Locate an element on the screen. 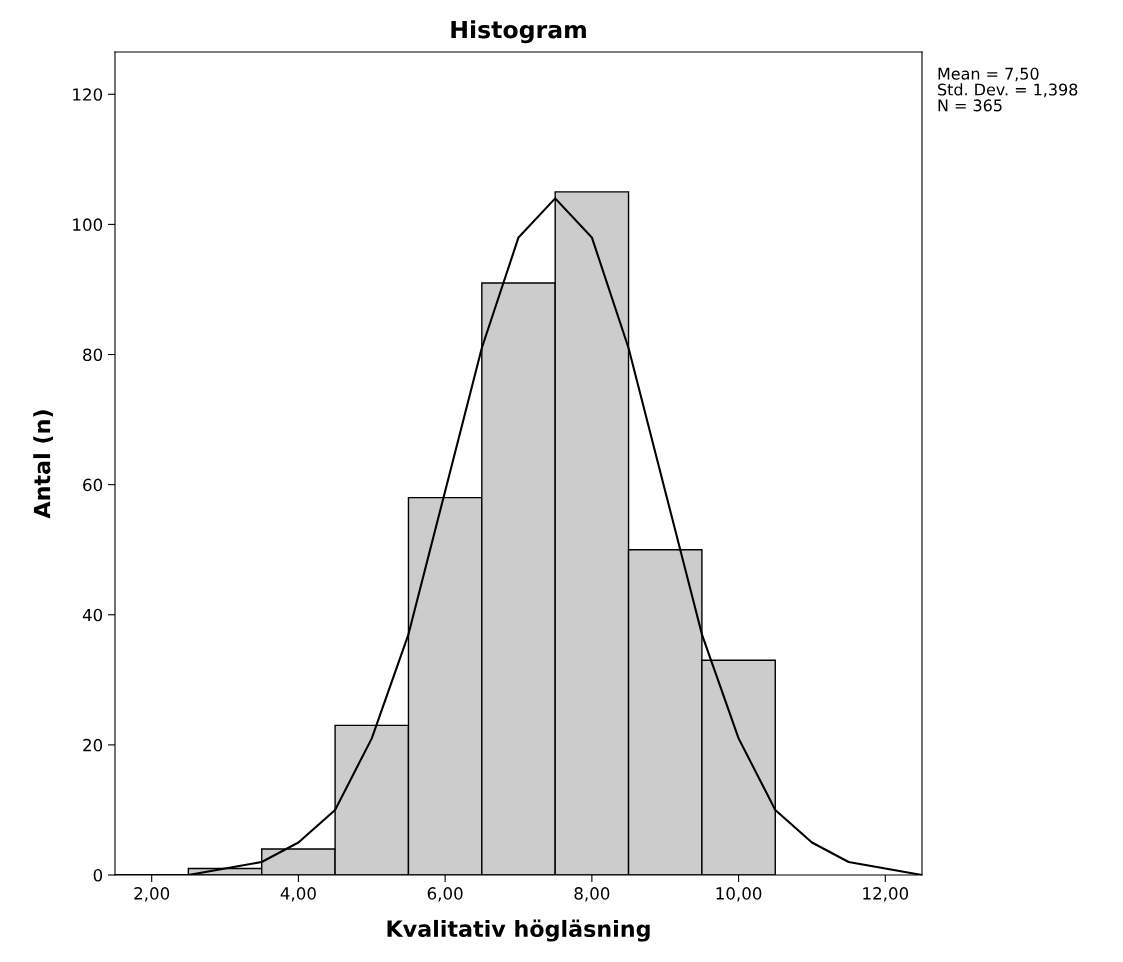  chart-title: Histogram is located at coordinates (518, 32).